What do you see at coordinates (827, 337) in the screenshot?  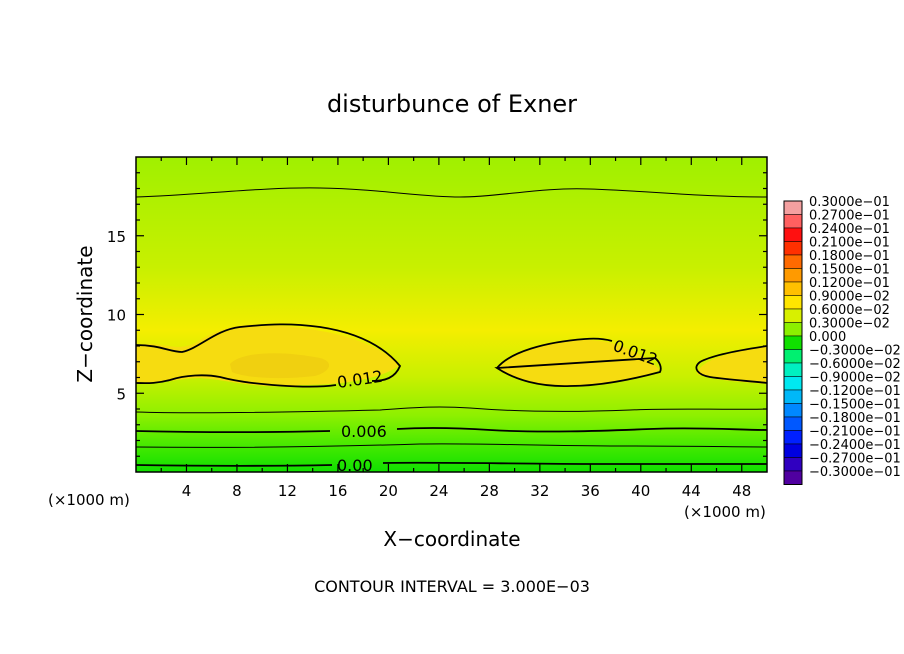 I see `colorbar-label: 0.000` at bounding box center [827, 337].